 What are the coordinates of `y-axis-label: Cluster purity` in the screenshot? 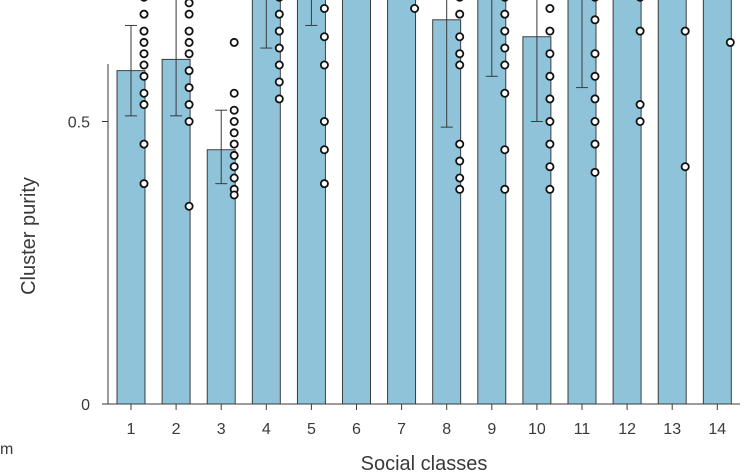 It's located at (29, 236).